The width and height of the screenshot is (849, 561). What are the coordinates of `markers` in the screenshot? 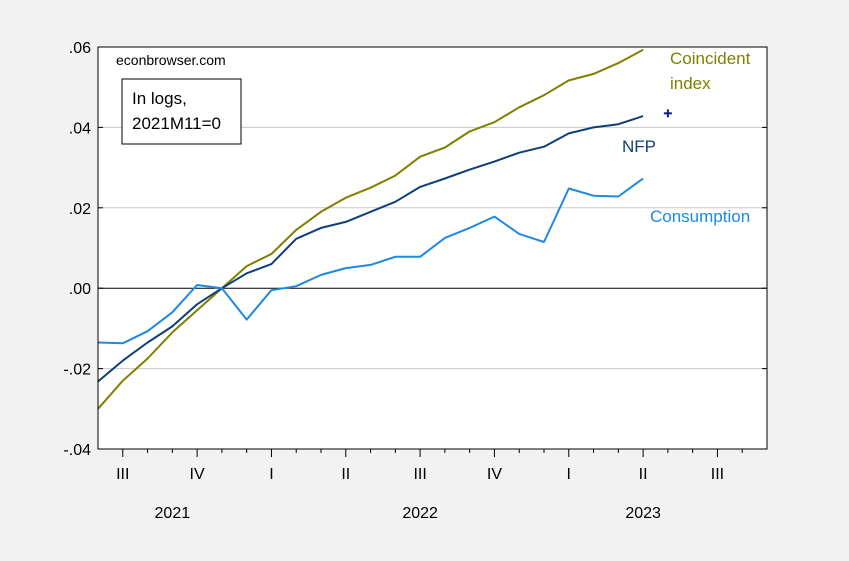 It's located at (667, 113).